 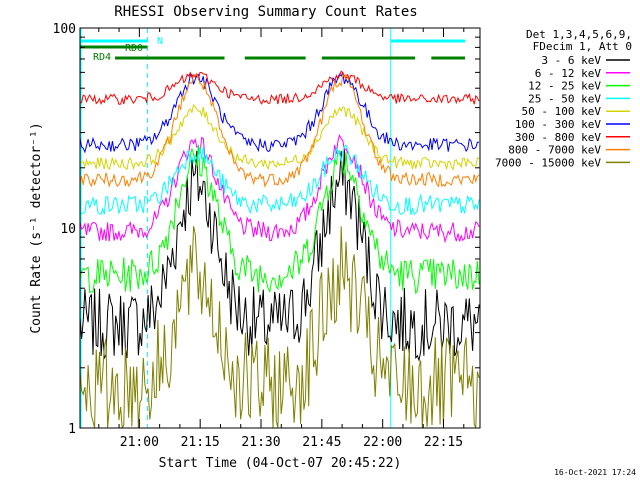 I want to click on legend-label-7: 800 - 7000 keV, so click(x=554, y=150).